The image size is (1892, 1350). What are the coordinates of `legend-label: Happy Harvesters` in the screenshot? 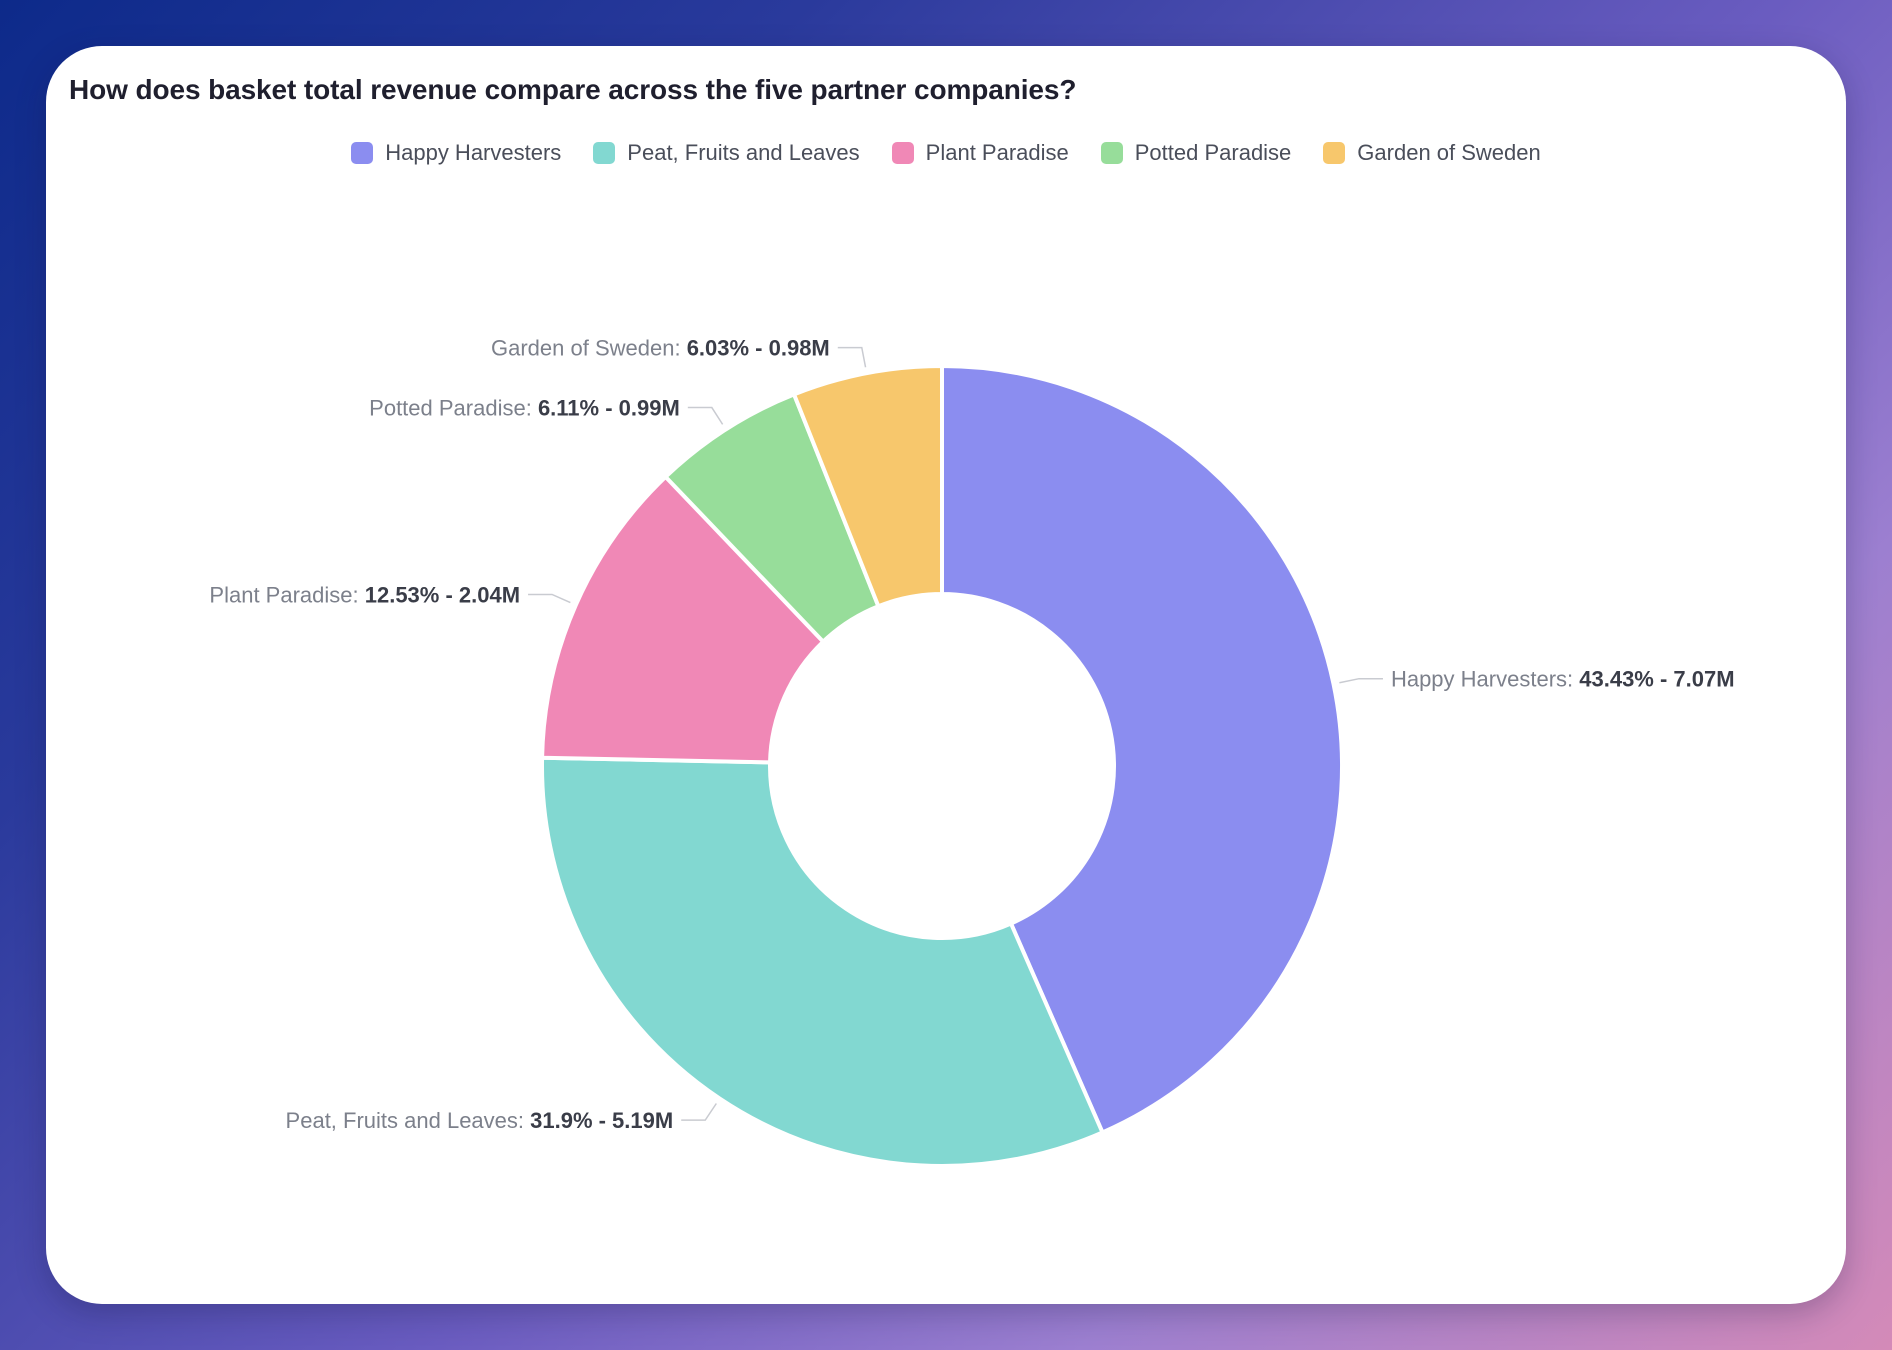 It's located at (473, 152).